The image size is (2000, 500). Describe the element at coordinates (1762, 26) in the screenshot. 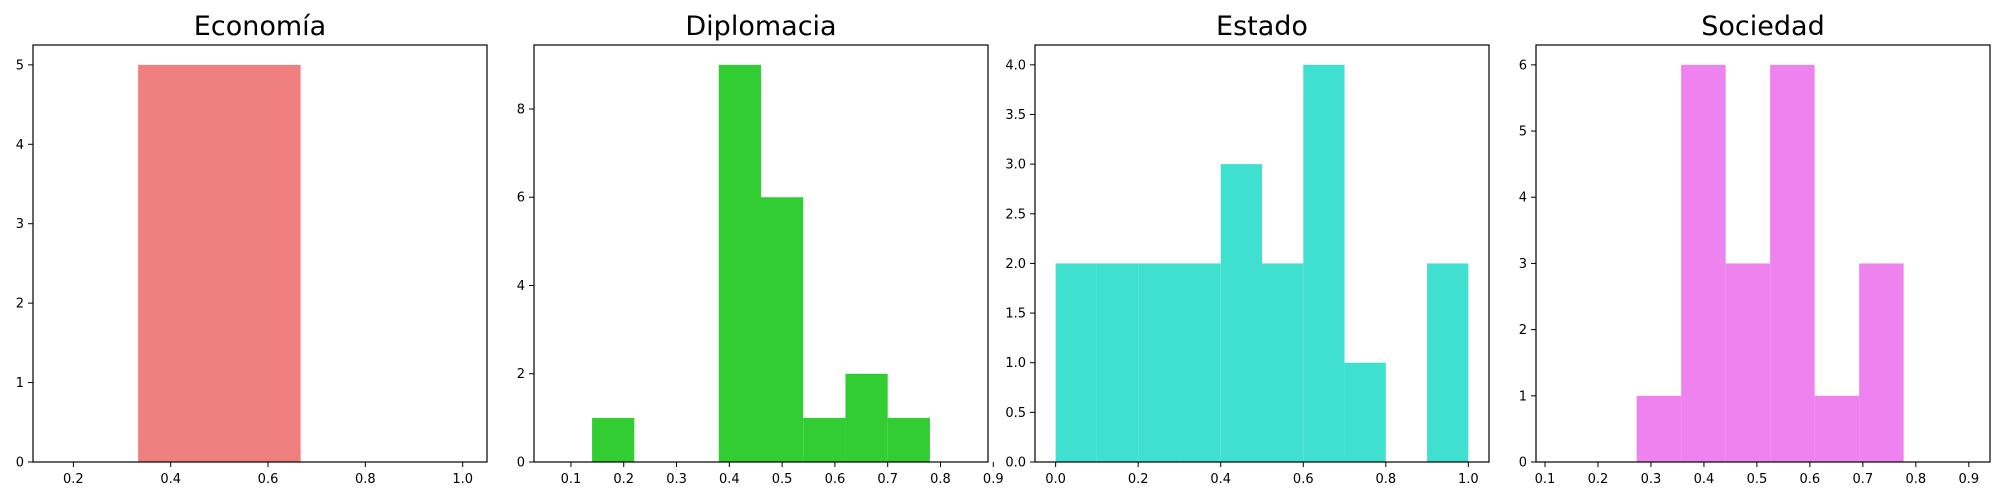

I see `panel-title: Sociedad` at that location.